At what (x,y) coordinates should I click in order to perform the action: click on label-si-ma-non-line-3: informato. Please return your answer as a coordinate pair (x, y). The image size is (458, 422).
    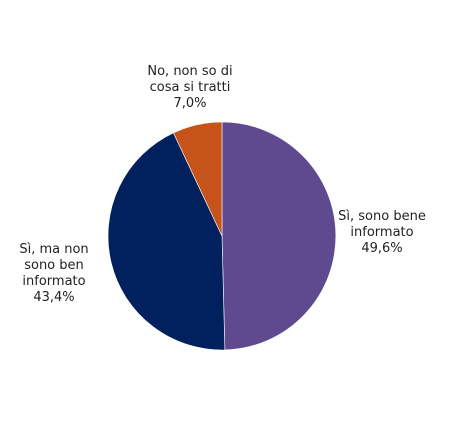
    Looking at the image, I should click on (54, 281).